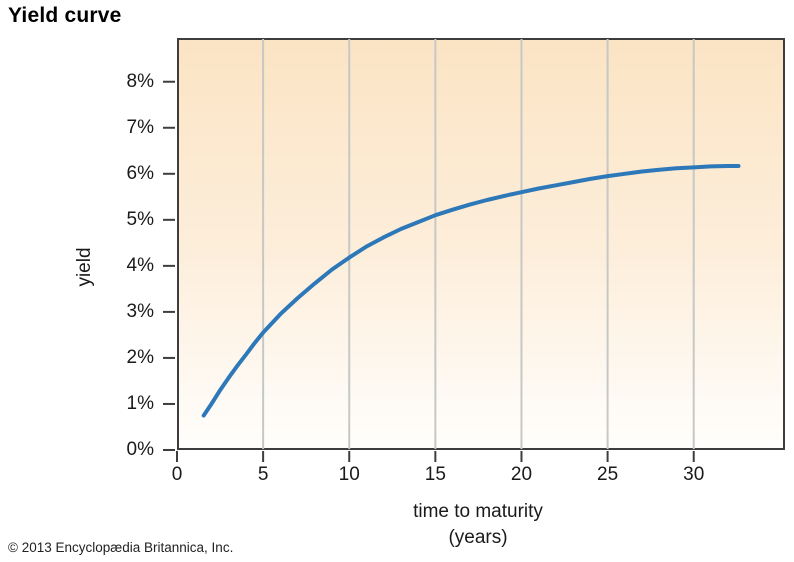 The image size is (794, 562). Describe the element at coordinates (478, 511) in the screenshot. I see `x-axis-title-line1: time to maturity` at that location.